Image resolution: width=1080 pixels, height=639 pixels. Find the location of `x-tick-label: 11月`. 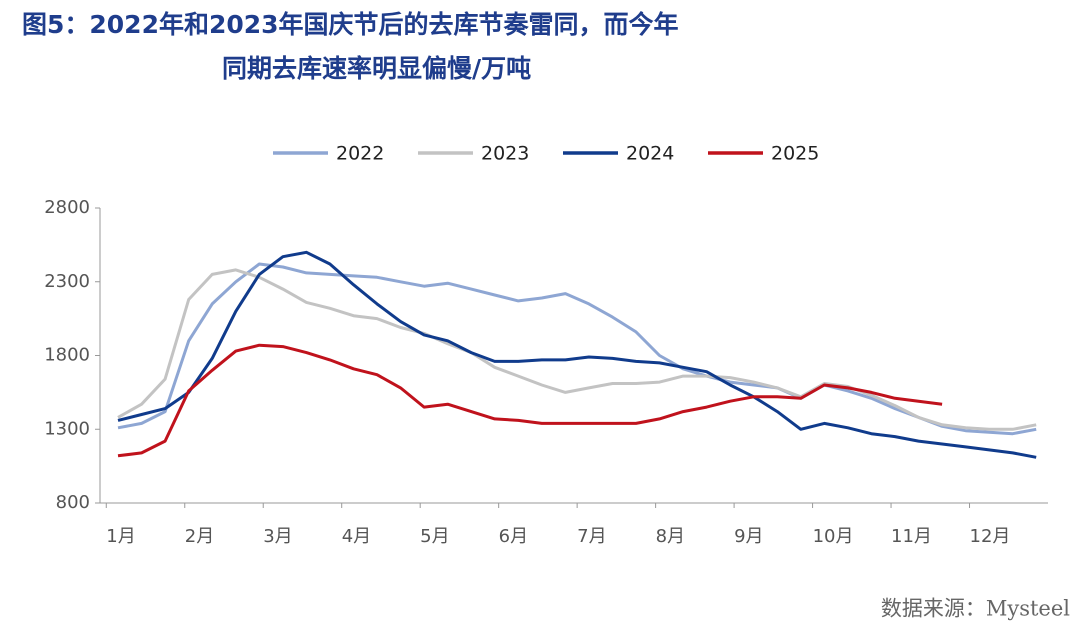

x-tick-label: 11月 is located at coordinates (911, 536).